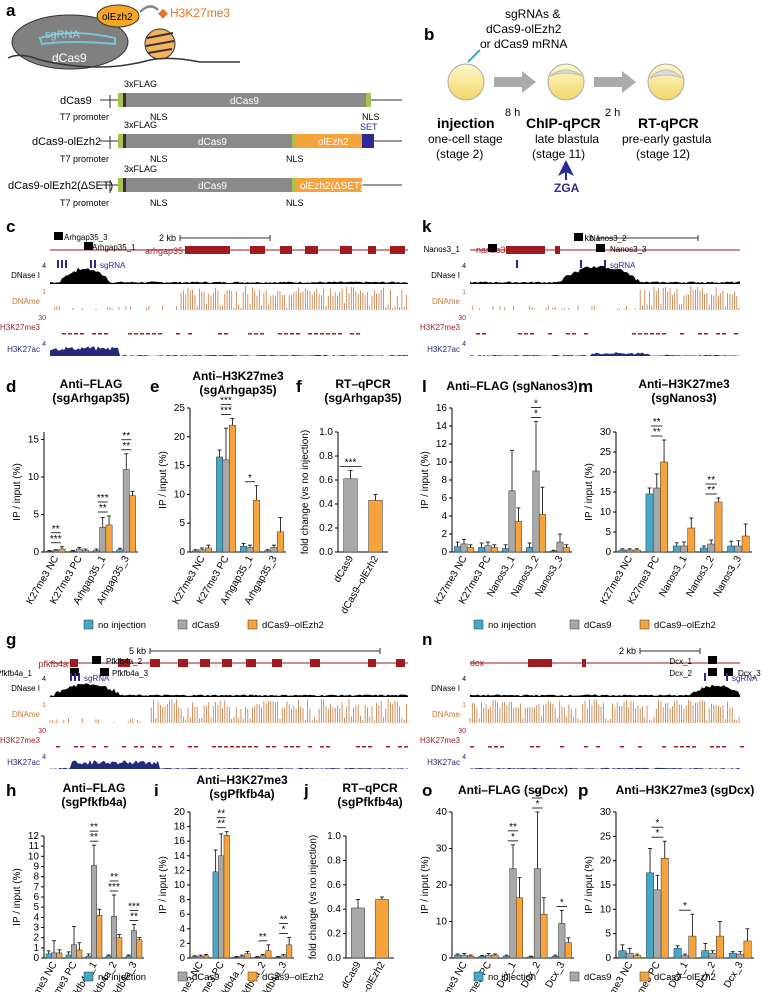 This screenshot has width=774, height=992. What do you see at coordinates (606, 836) in the screenshot?
I see `y-tick-label: 25` at bounding box center [606, 836].